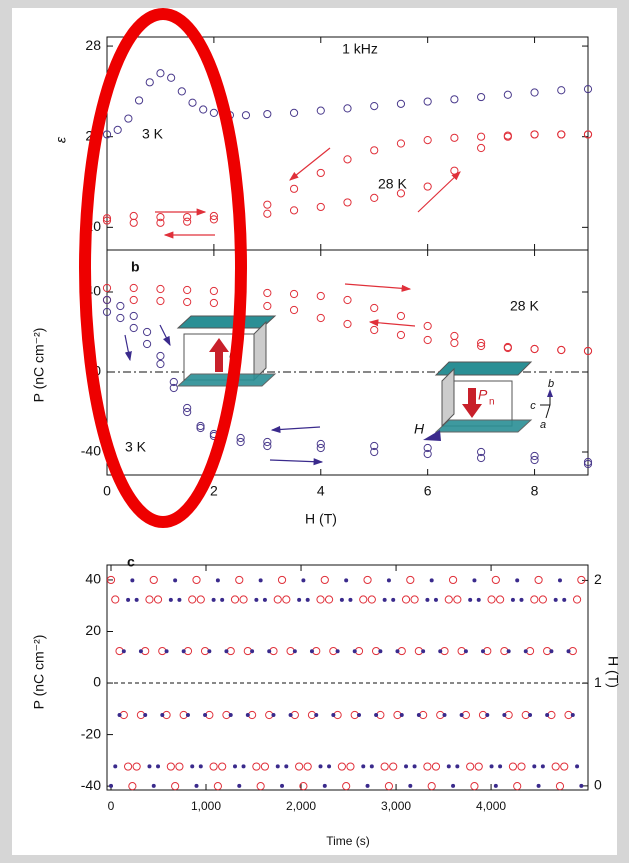 Image resolution: width=629 pixels, height=863 pixels. Describe the element at coordinates (533, 406) in the screenshot. I see `inset-axis: c` at that location.